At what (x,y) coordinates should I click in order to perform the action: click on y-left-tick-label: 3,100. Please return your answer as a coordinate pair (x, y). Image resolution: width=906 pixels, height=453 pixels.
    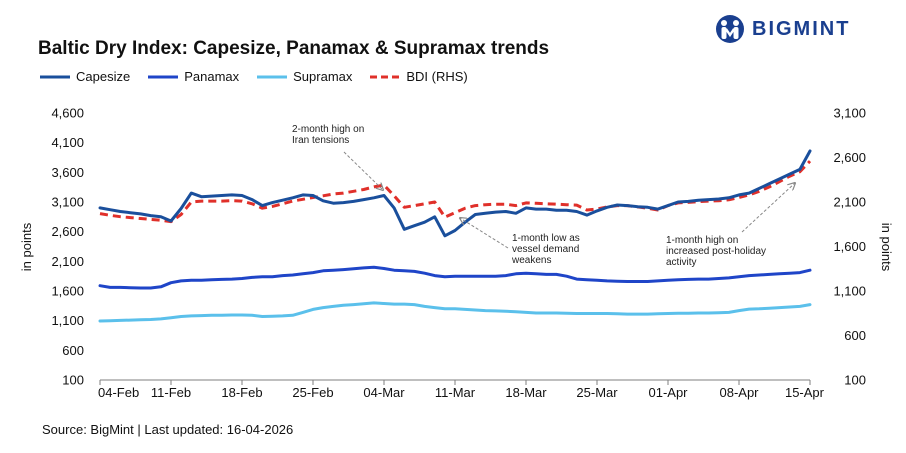
    Looking at the image, I should click on (67, 202).